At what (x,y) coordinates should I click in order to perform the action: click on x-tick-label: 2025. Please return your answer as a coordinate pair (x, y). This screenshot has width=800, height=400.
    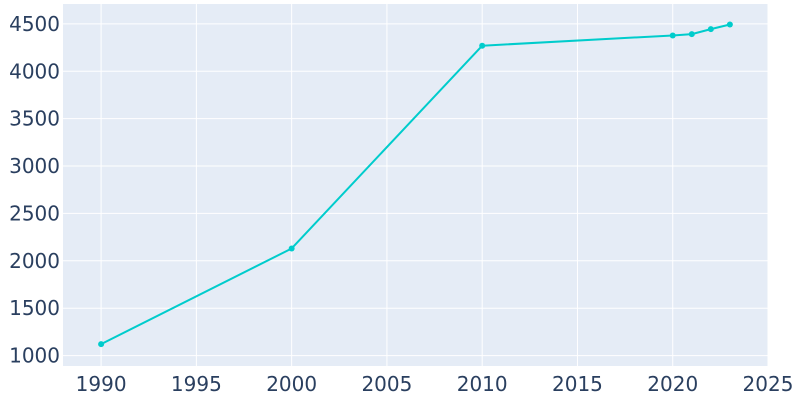
    Looking at the image, I should click on (768, 384).